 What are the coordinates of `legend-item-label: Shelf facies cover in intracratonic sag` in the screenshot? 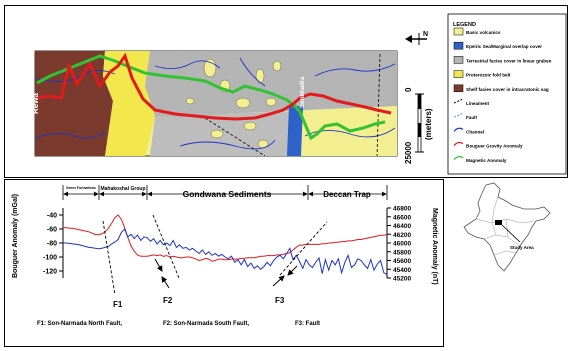 It's located at (507, 89).